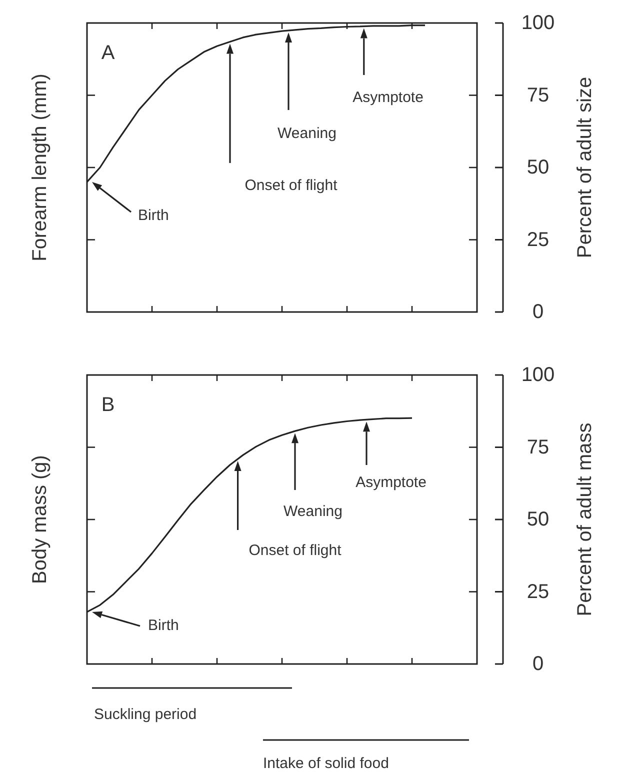  I want to click on y2-axis-title: Percent of adult mass, so click(585, 519).